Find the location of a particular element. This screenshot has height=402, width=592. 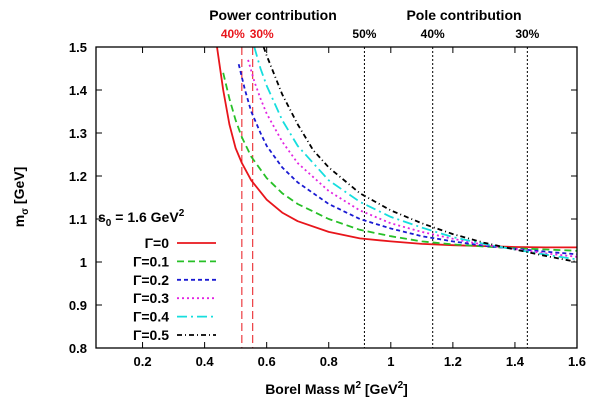

legend-label: Γ=0.5 is located at coordinates (151, 335).